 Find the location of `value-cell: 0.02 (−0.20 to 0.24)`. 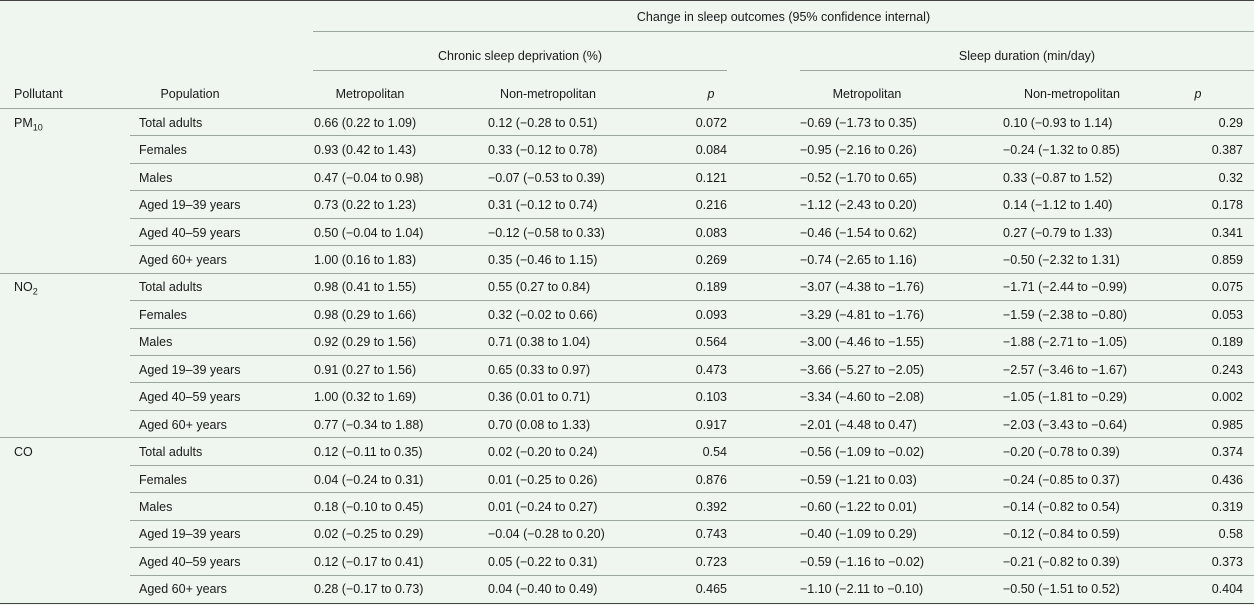

value-cell: 0.02 (−0.20 to 0.24) is located at coordinates (543, 452).